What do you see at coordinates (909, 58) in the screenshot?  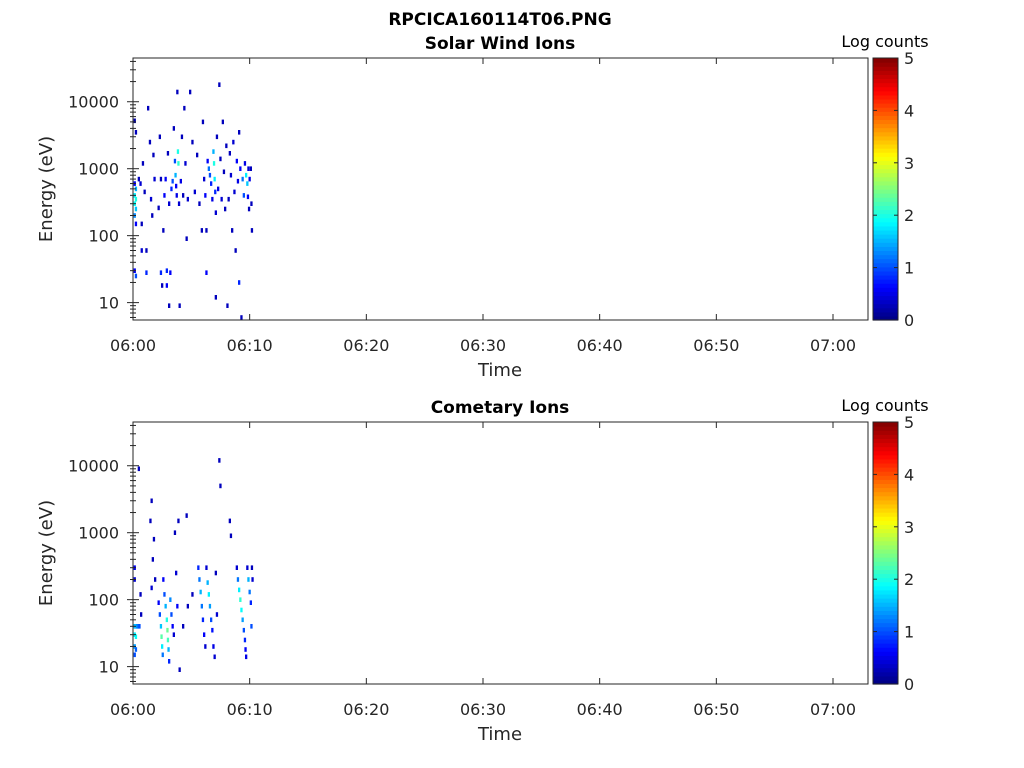 I see `colorbar-tick-label: 5` at bounding box center [909, 58].